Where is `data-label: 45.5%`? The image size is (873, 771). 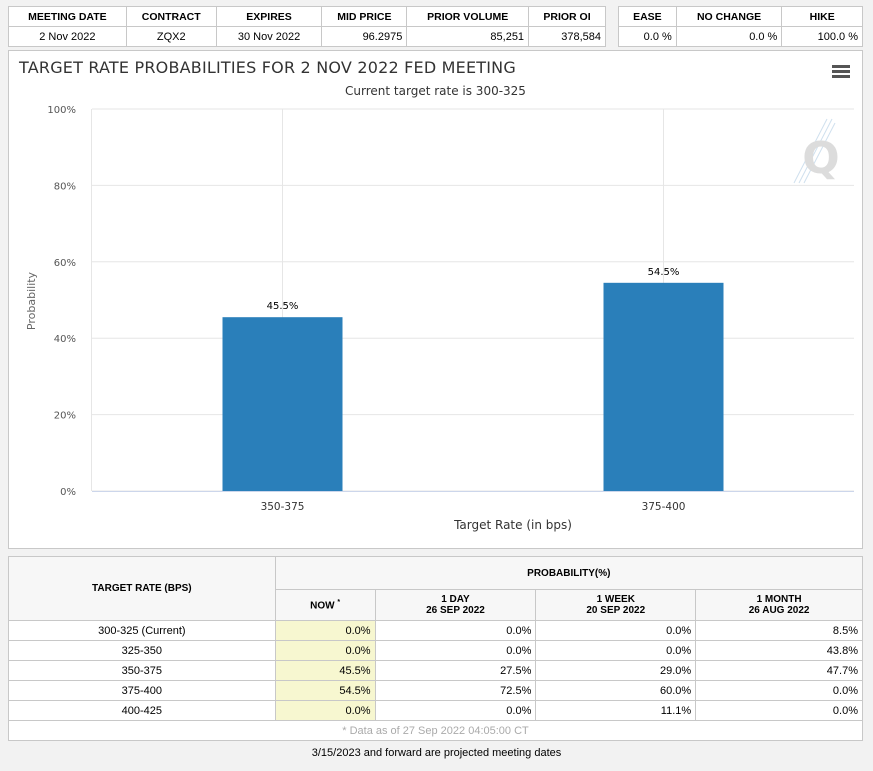 data-label: 45.5% is located at coordinates (283, 306).